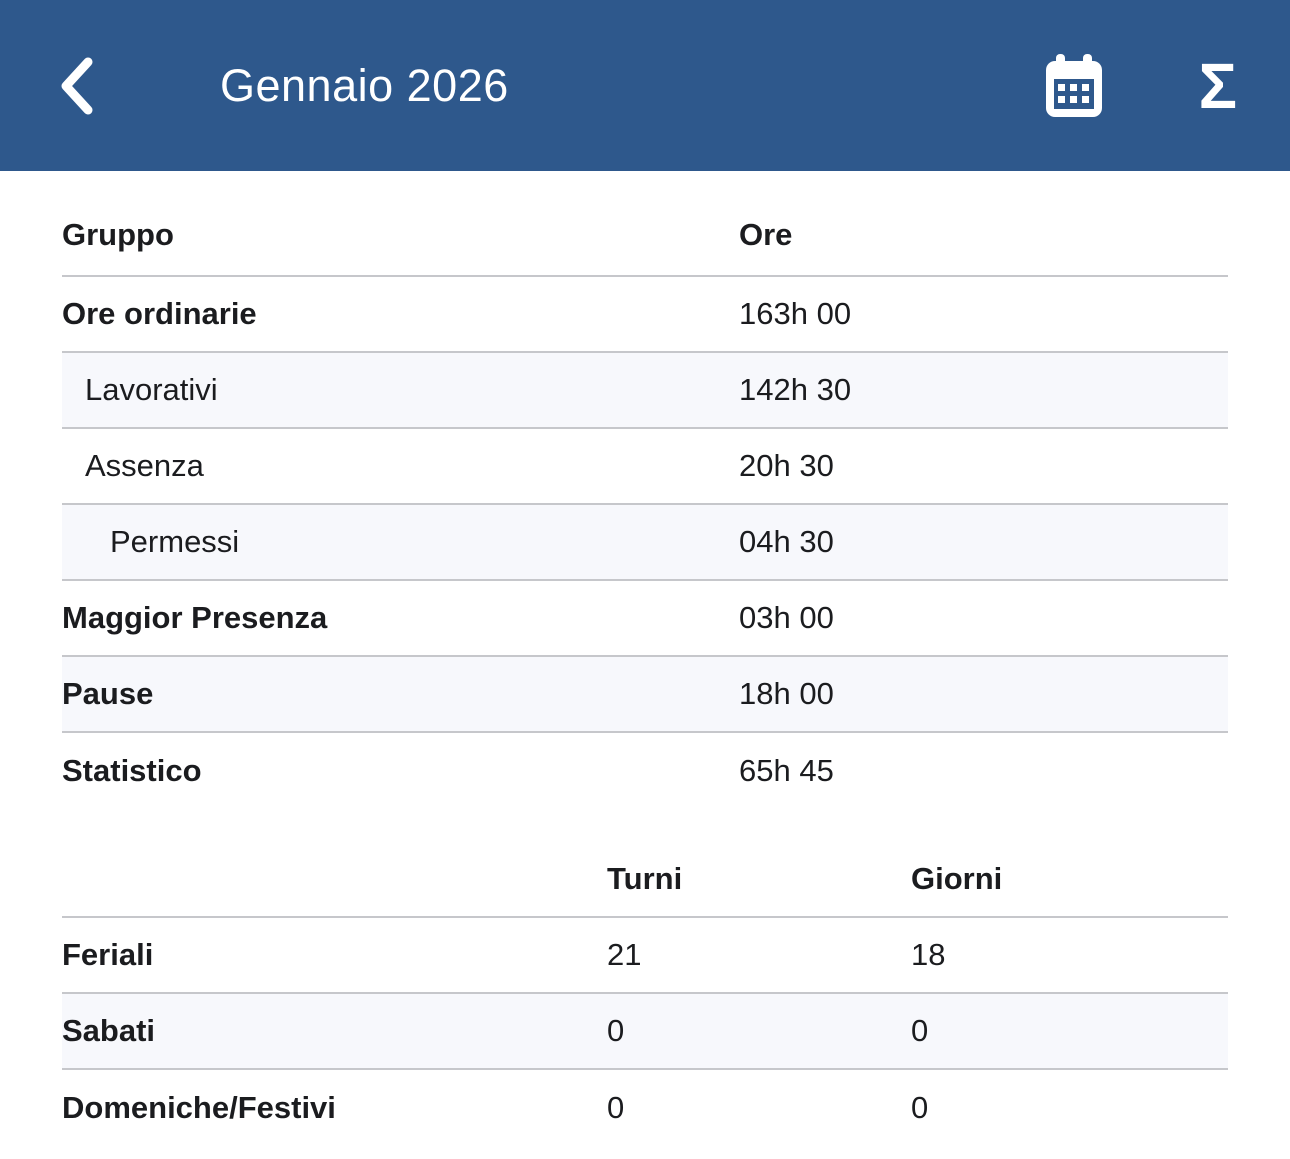 The width and height of the screenshot is (1290, 1159). I want to click on days-table-header-row: Turni Giorni, so click(645, 880).